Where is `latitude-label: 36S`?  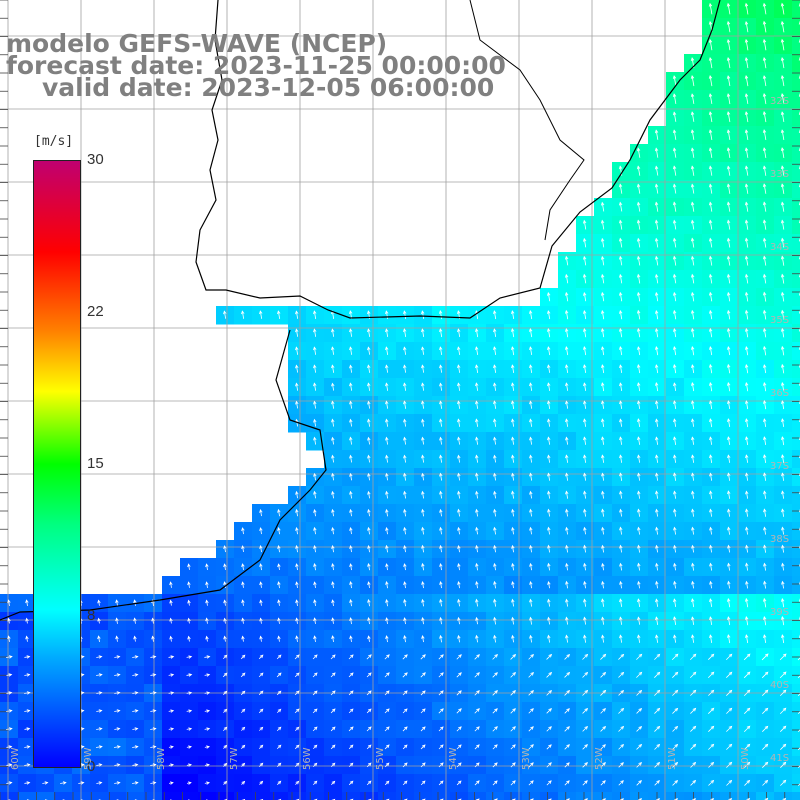
latitude-label: 36S is located at coordinates (779, 393).